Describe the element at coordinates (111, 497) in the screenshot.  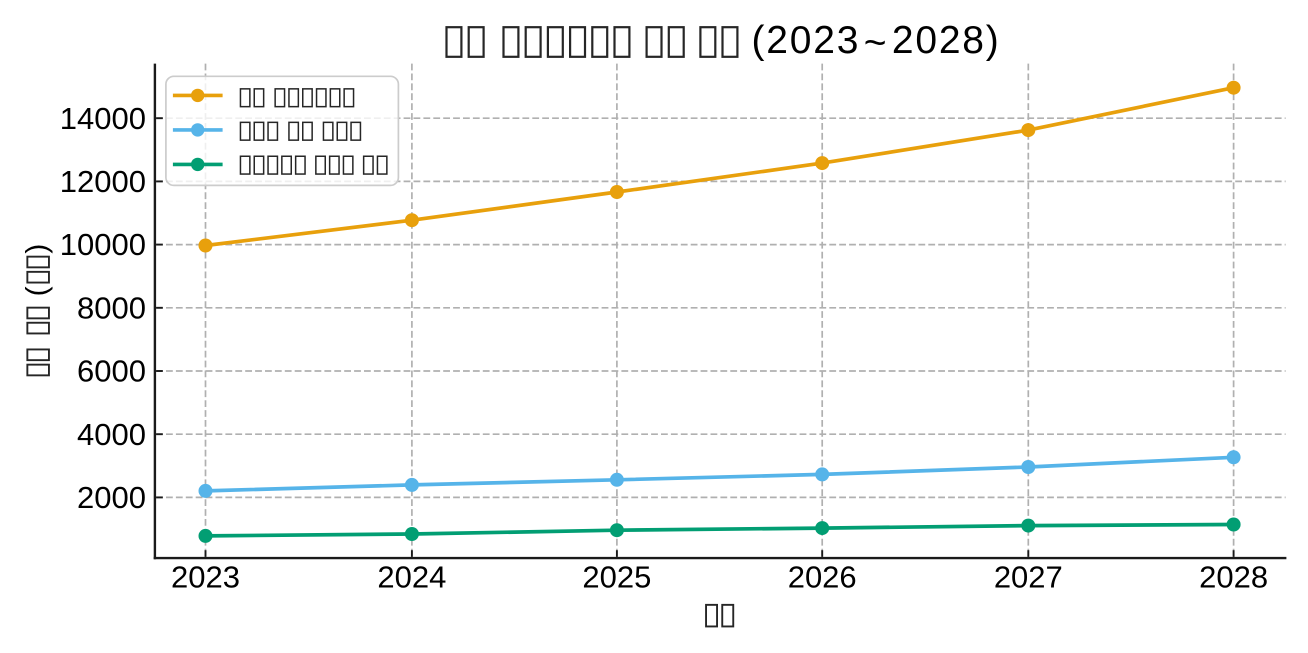
I see `svg-text: 2000` at that location.